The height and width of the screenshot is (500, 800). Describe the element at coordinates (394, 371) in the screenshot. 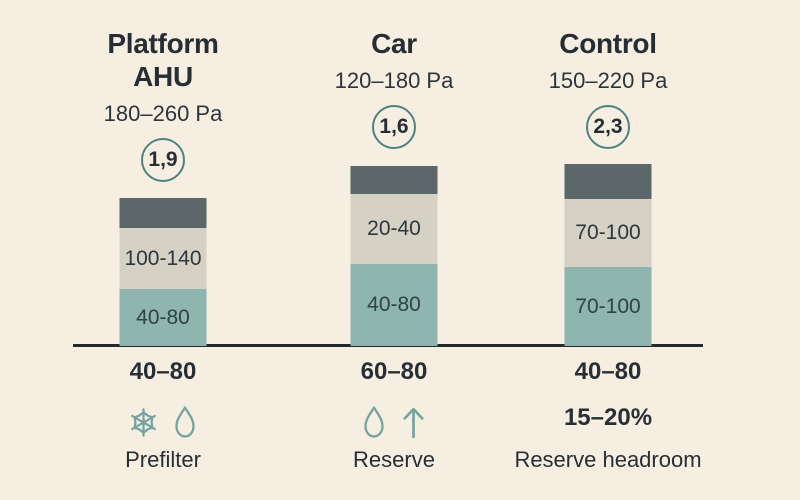

I see `baseline-value: 60–80` at that location.